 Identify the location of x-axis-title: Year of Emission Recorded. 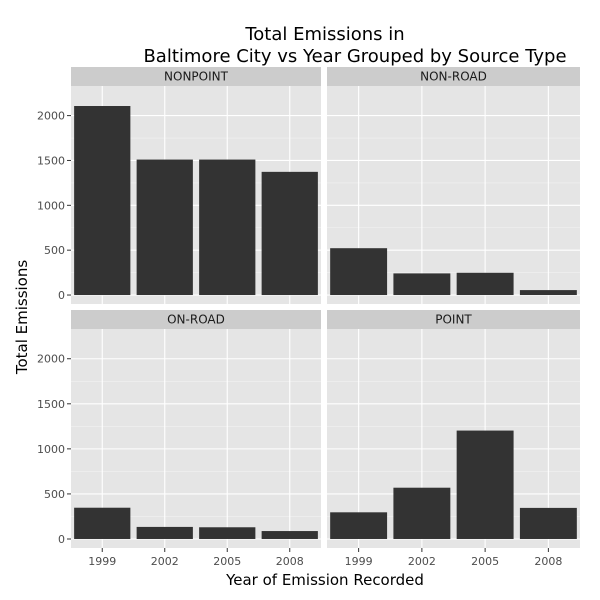
(324, 580).